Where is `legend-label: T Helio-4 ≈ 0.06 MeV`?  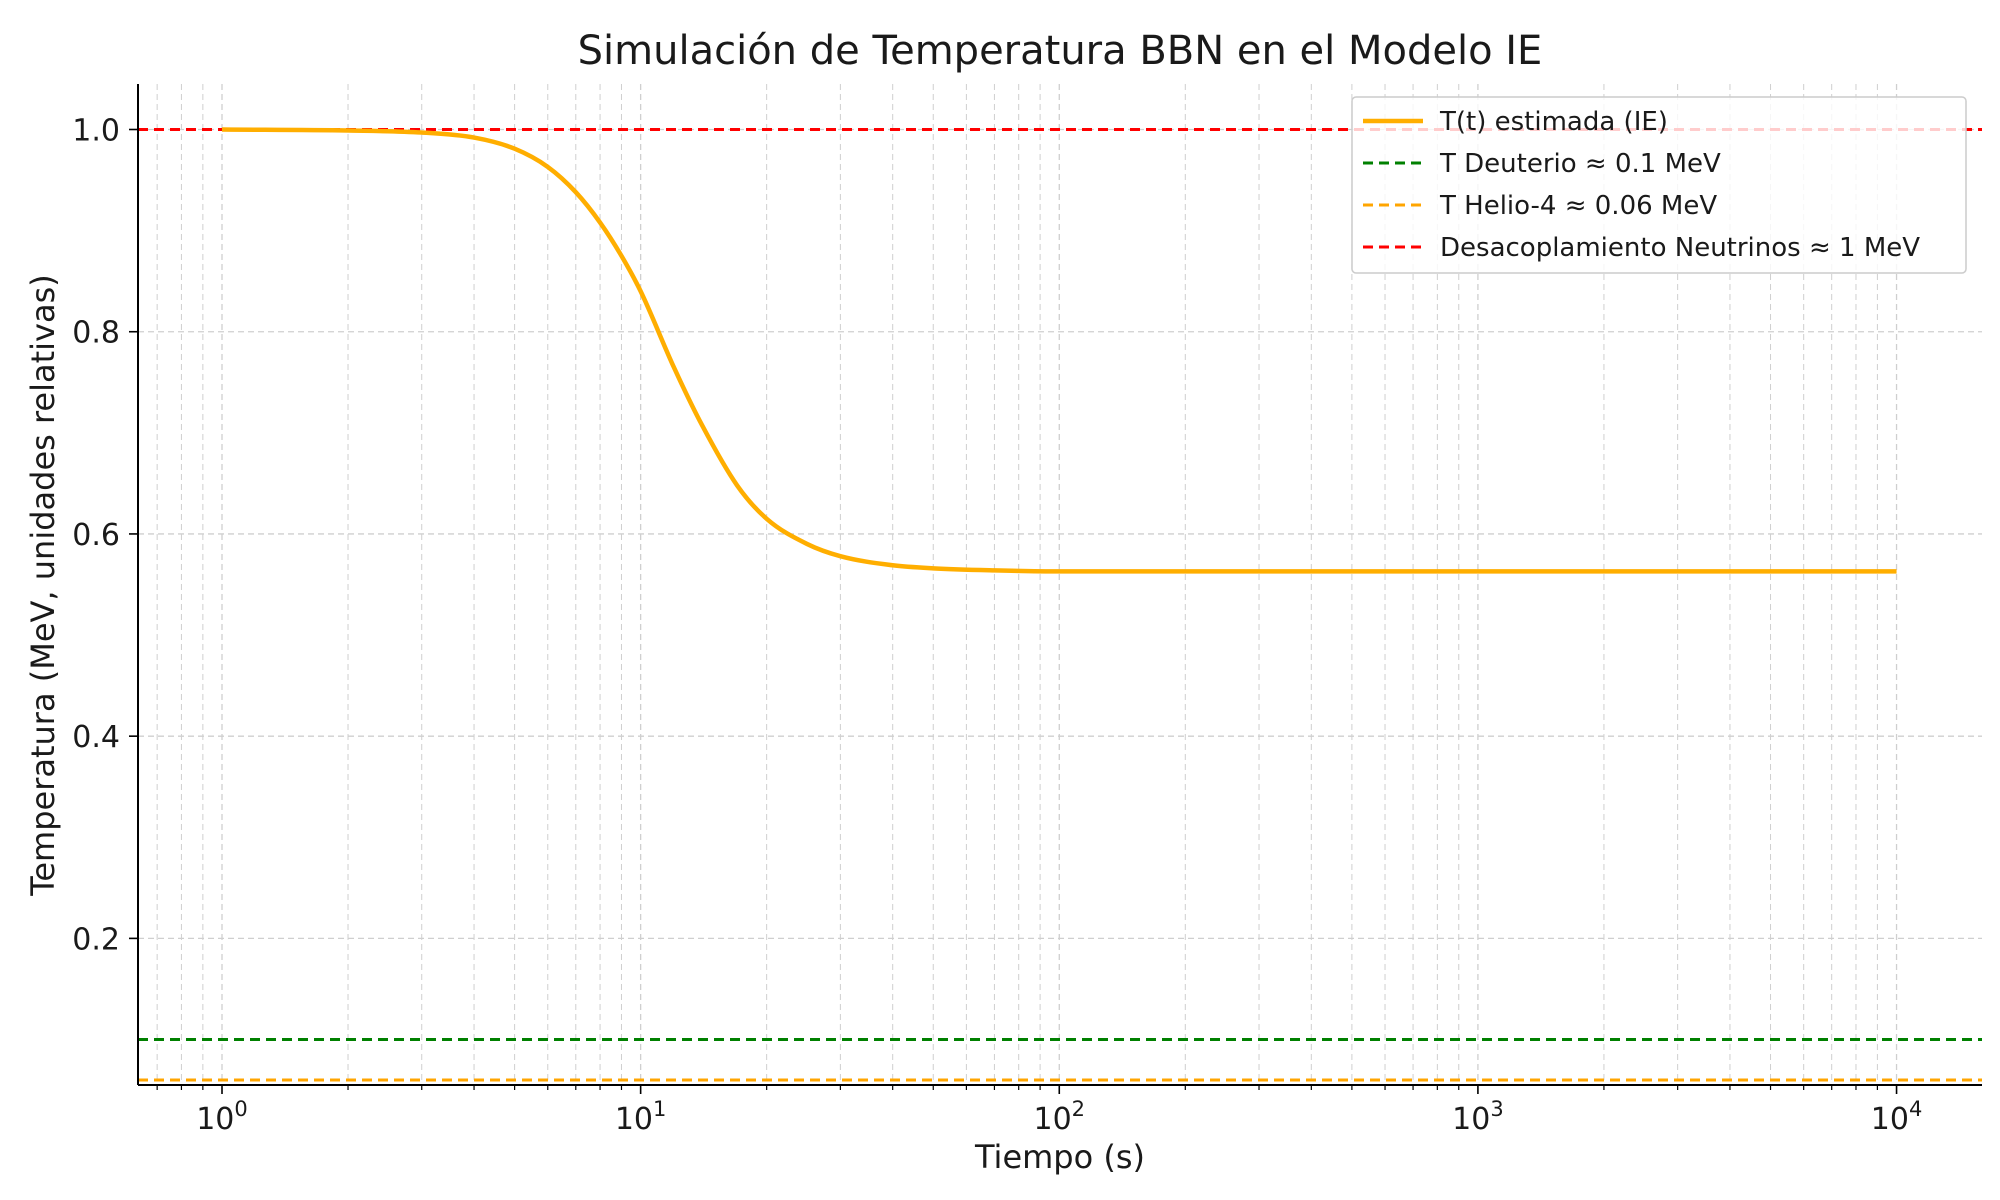 legend-label: T Helio-4 ≈ 0.06 MeV is located at coordinates (1578, 206).